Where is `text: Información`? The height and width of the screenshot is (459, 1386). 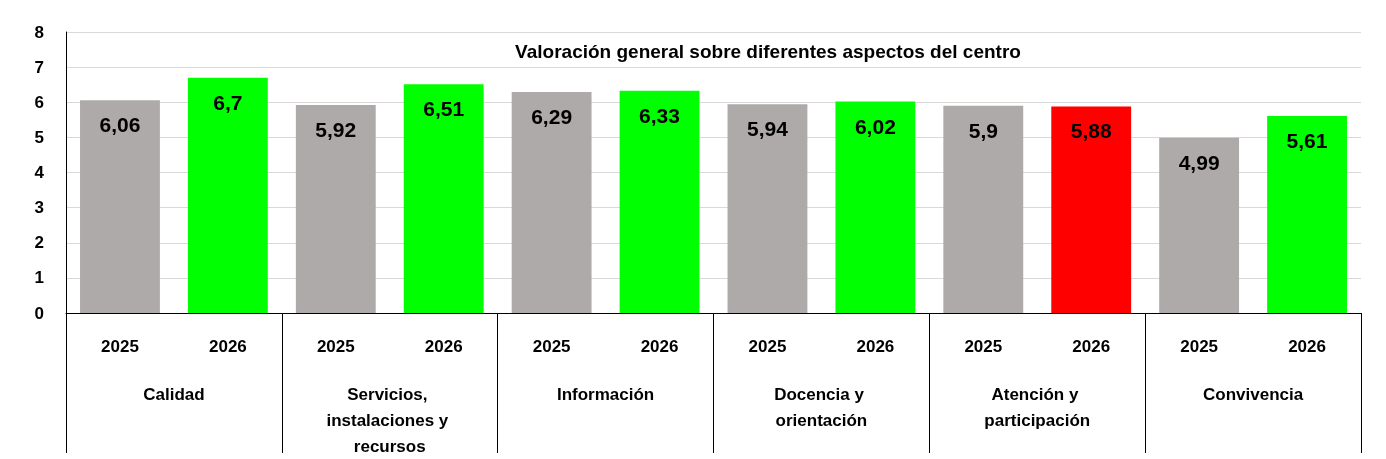 text: Información is located at coordinates (605, 394).